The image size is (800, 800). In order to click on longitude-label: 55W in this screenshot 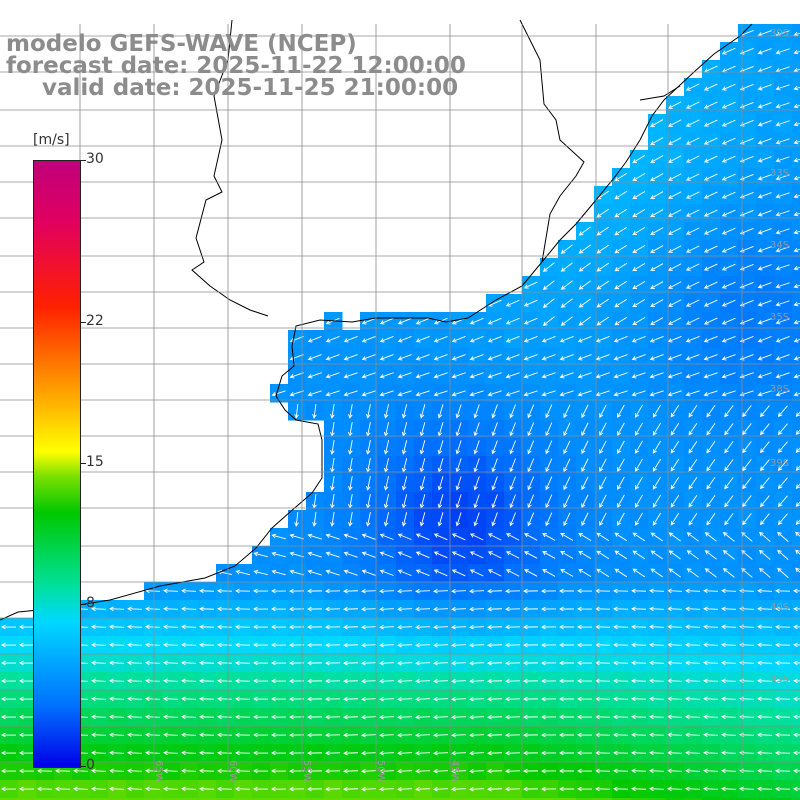, I will do `click(306, 771)`.